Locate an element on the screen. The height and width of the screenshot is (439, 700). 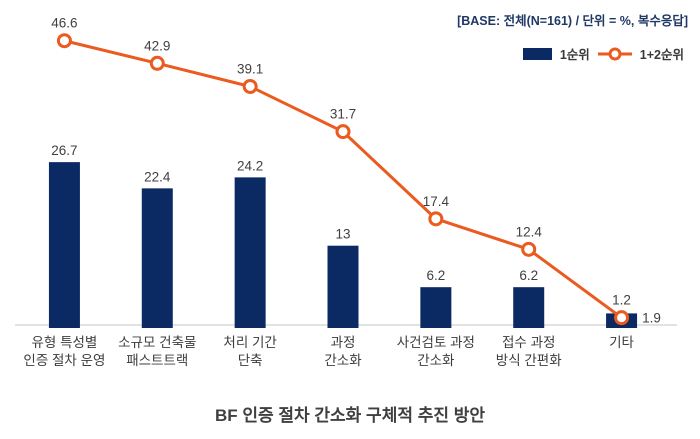
bar-series-swatch is located at coordinates (537, 53).